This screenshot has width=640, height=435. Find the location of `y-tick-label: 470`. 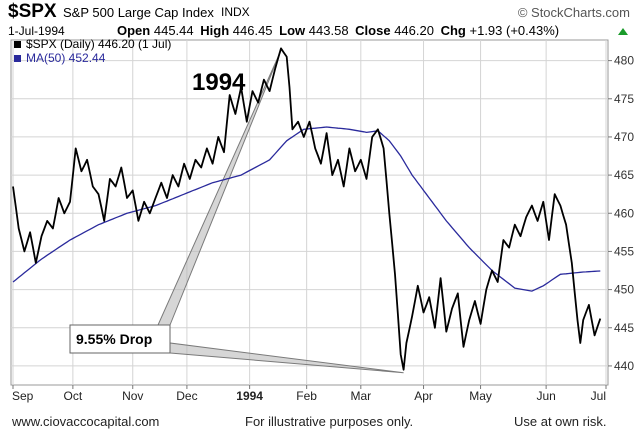

y-tick-label: 470 is located at coordinates (624, 137).